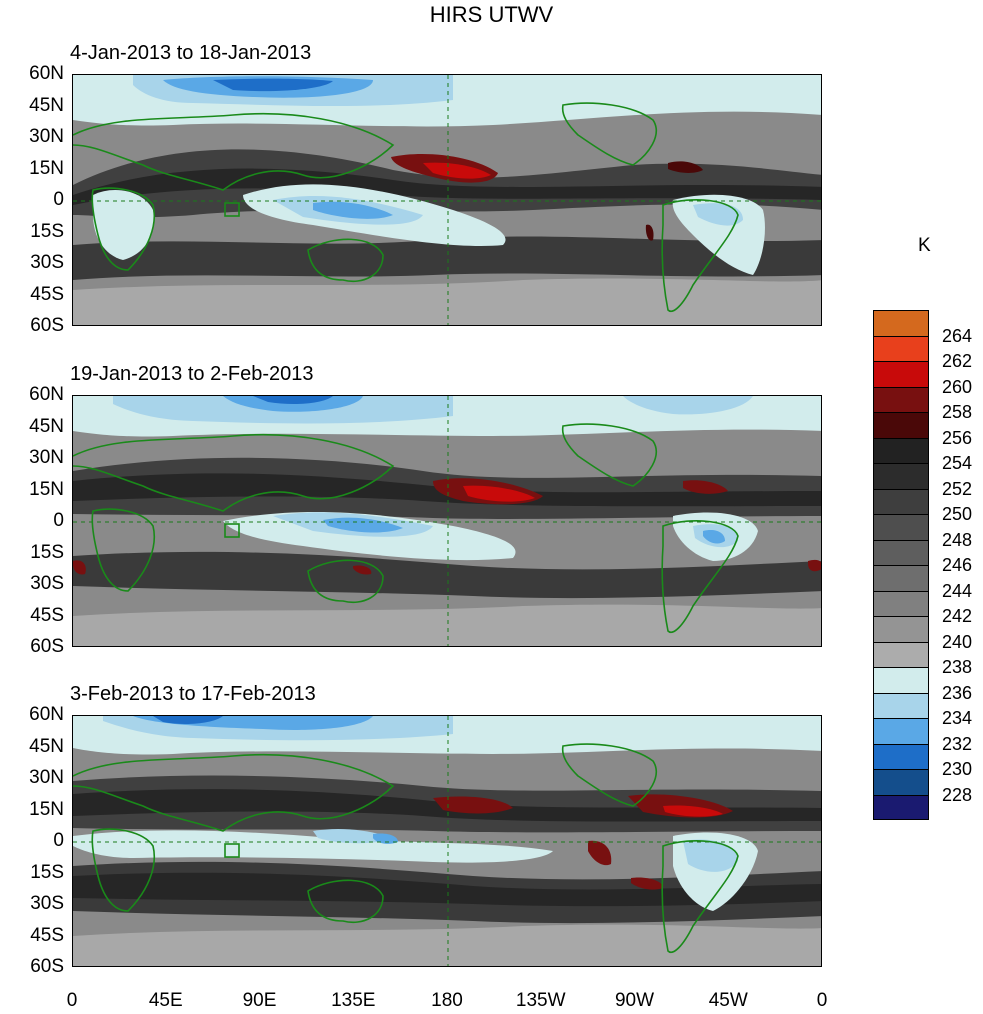 Image resolution: width=983 pixels, height=1014 pixels. Describe the element at coordinates (47, 262) in the screenshot. I see `lat-label-1-6: 30S` at that location.